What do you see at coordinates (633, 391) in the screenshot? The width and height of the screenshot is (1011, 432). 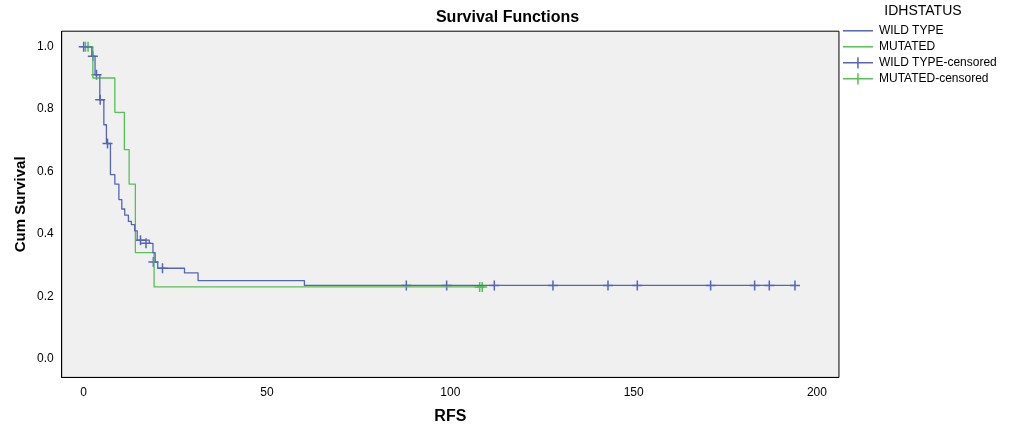 I see `x-tick-label: 150` at bounding box center [633, 391].